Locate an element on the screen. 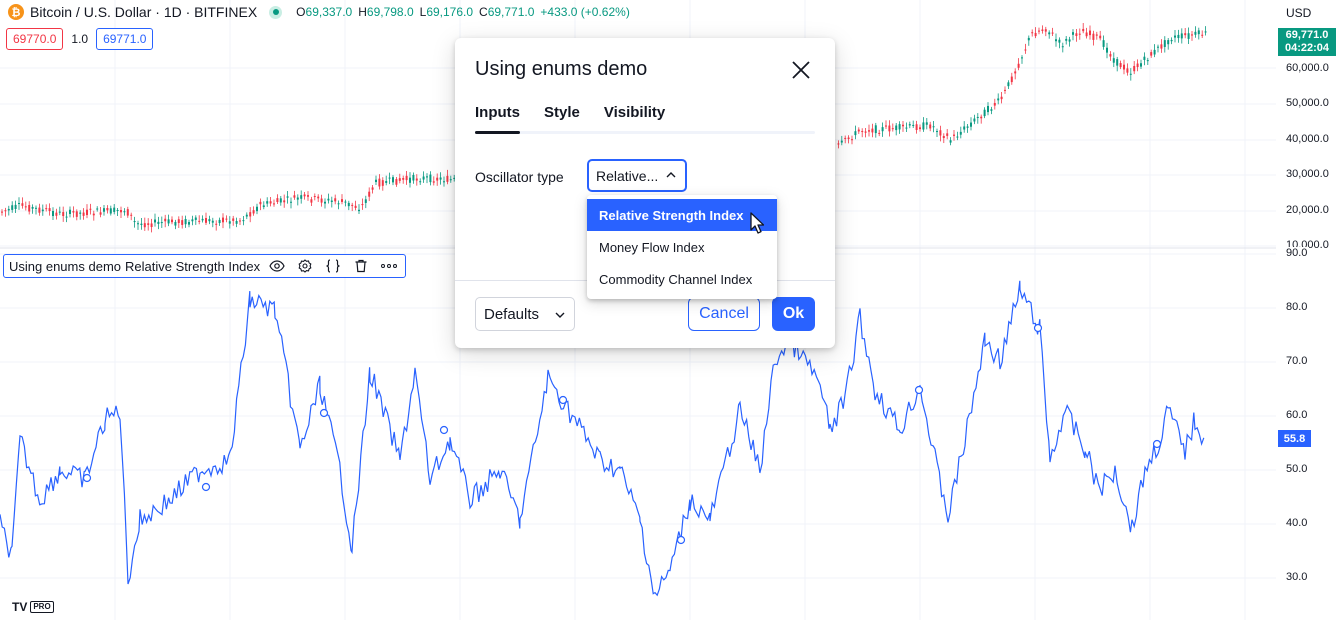 This screenshot has width=1338, height=620. ok-button: Ok is located at coordinates (793, 314).